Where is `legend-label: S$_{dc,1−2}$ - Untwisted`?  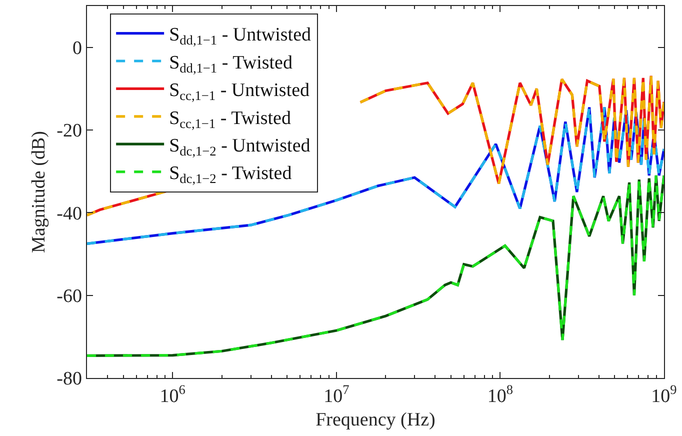 legend-label: S$_{dc,1−2}$ - Untwisted is located at coordinates (240, 147).